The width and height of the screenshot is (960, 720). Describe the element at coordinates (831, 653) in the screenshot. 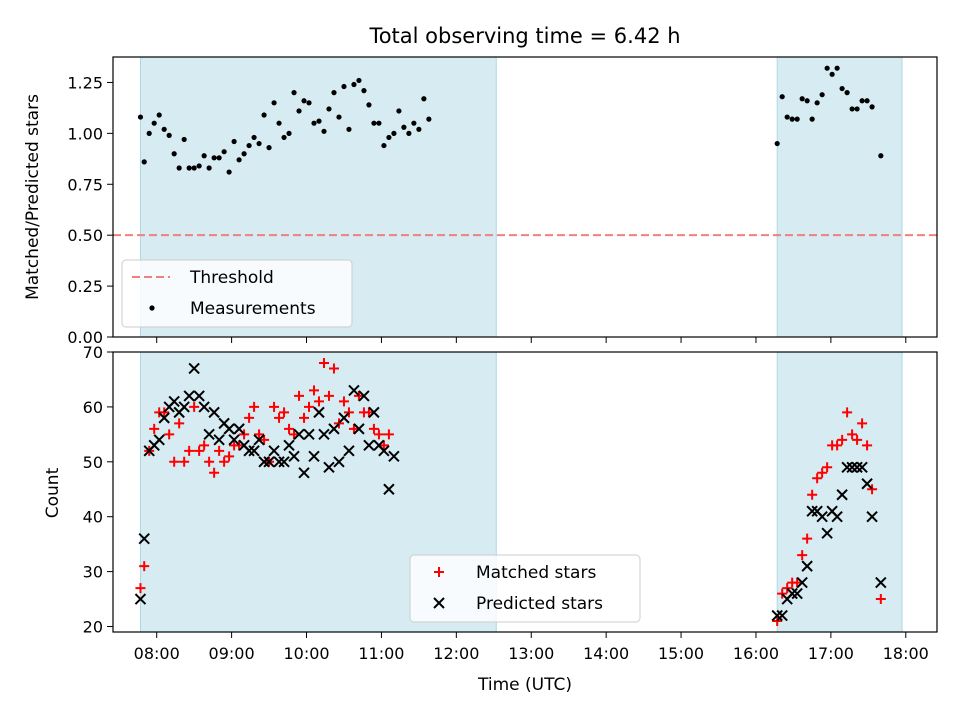

I see `x-tick-label: 17:00` at that location.